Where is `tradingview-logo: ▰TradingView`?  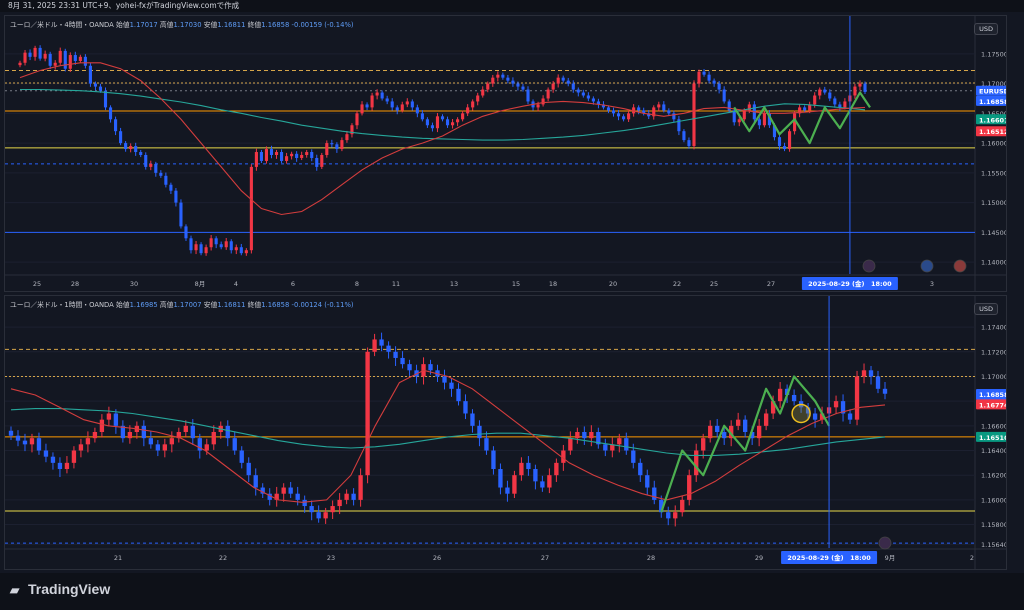
tradingview-logo: ▰TradingView is located at coordinates (60, 589).